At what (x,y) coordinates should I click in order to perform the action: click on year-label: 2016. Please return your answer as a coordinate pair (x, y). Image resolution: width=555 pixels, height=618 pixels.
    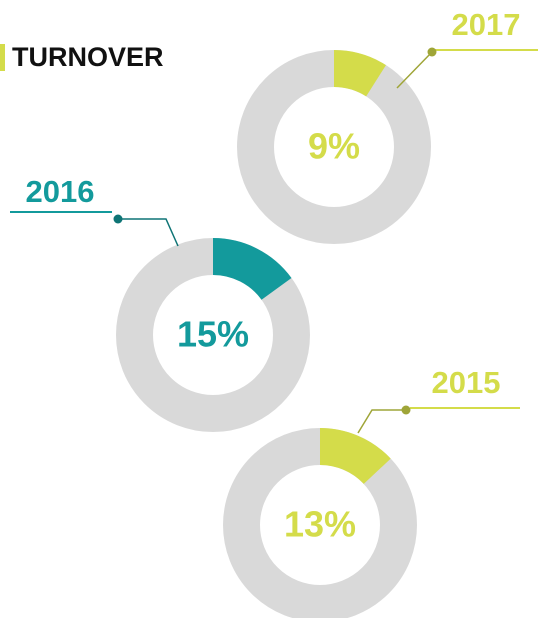
    Looking at the image, I should click on (60, 191).